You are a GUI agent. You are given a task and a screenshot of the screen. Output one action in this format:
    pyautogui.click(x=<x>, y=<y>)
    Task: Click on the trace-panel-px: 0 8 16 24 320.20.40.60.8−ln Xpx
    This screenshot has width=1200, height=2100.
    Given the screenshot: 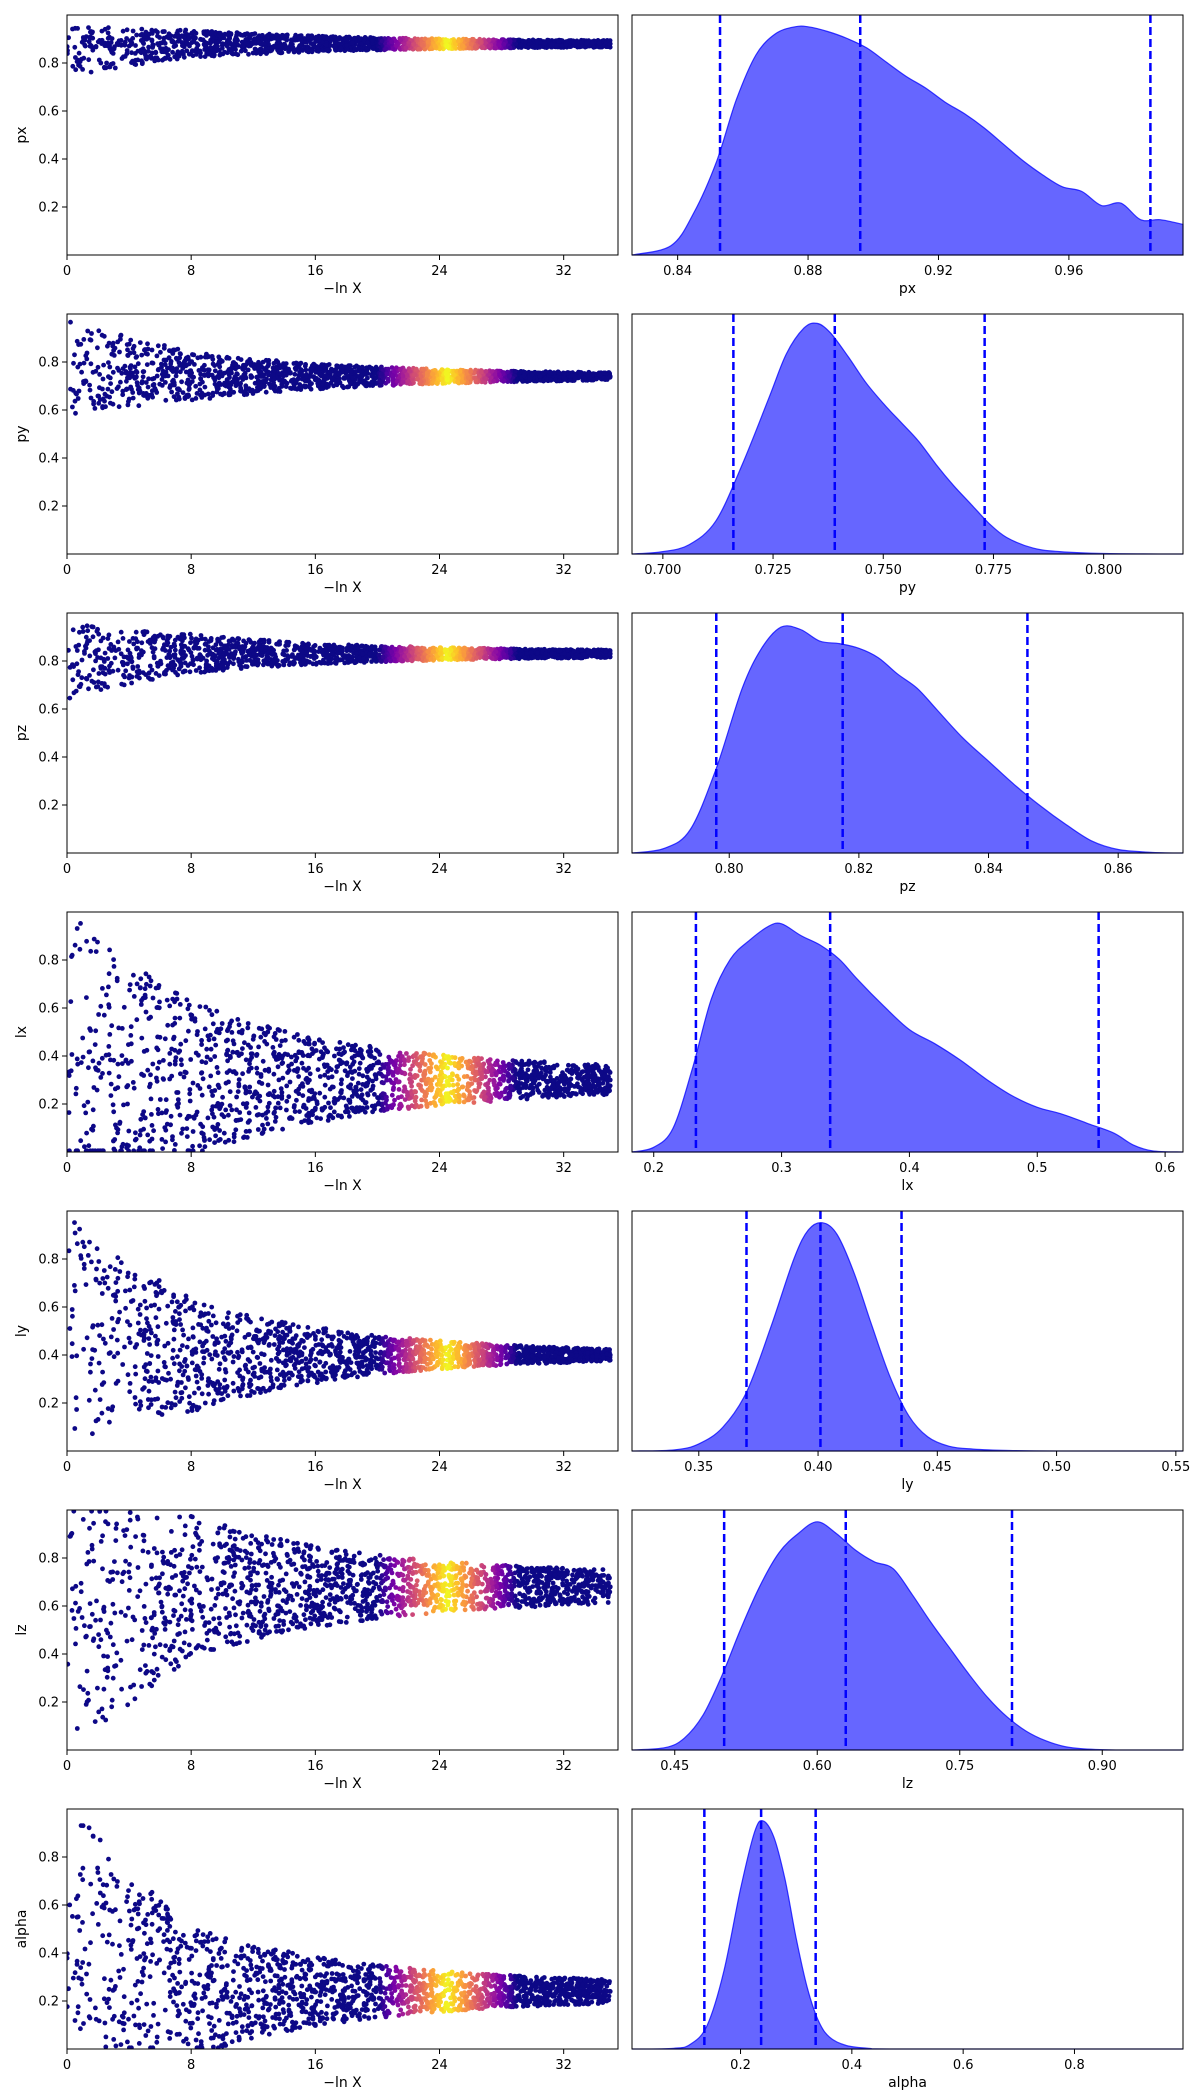 What is the action you would take?
    pyautogui.click(x=316, y=155)
    